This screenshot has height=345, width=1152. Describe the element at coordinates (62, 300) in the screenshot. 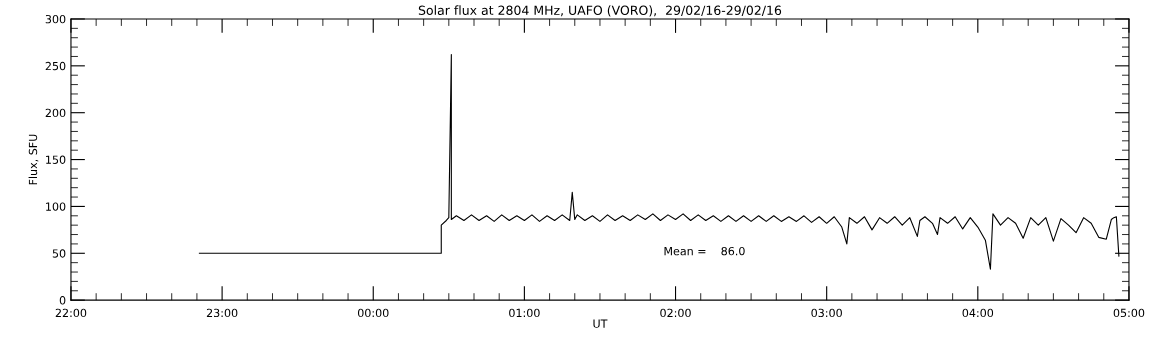

I see `y-tick-label: 0` at that location.